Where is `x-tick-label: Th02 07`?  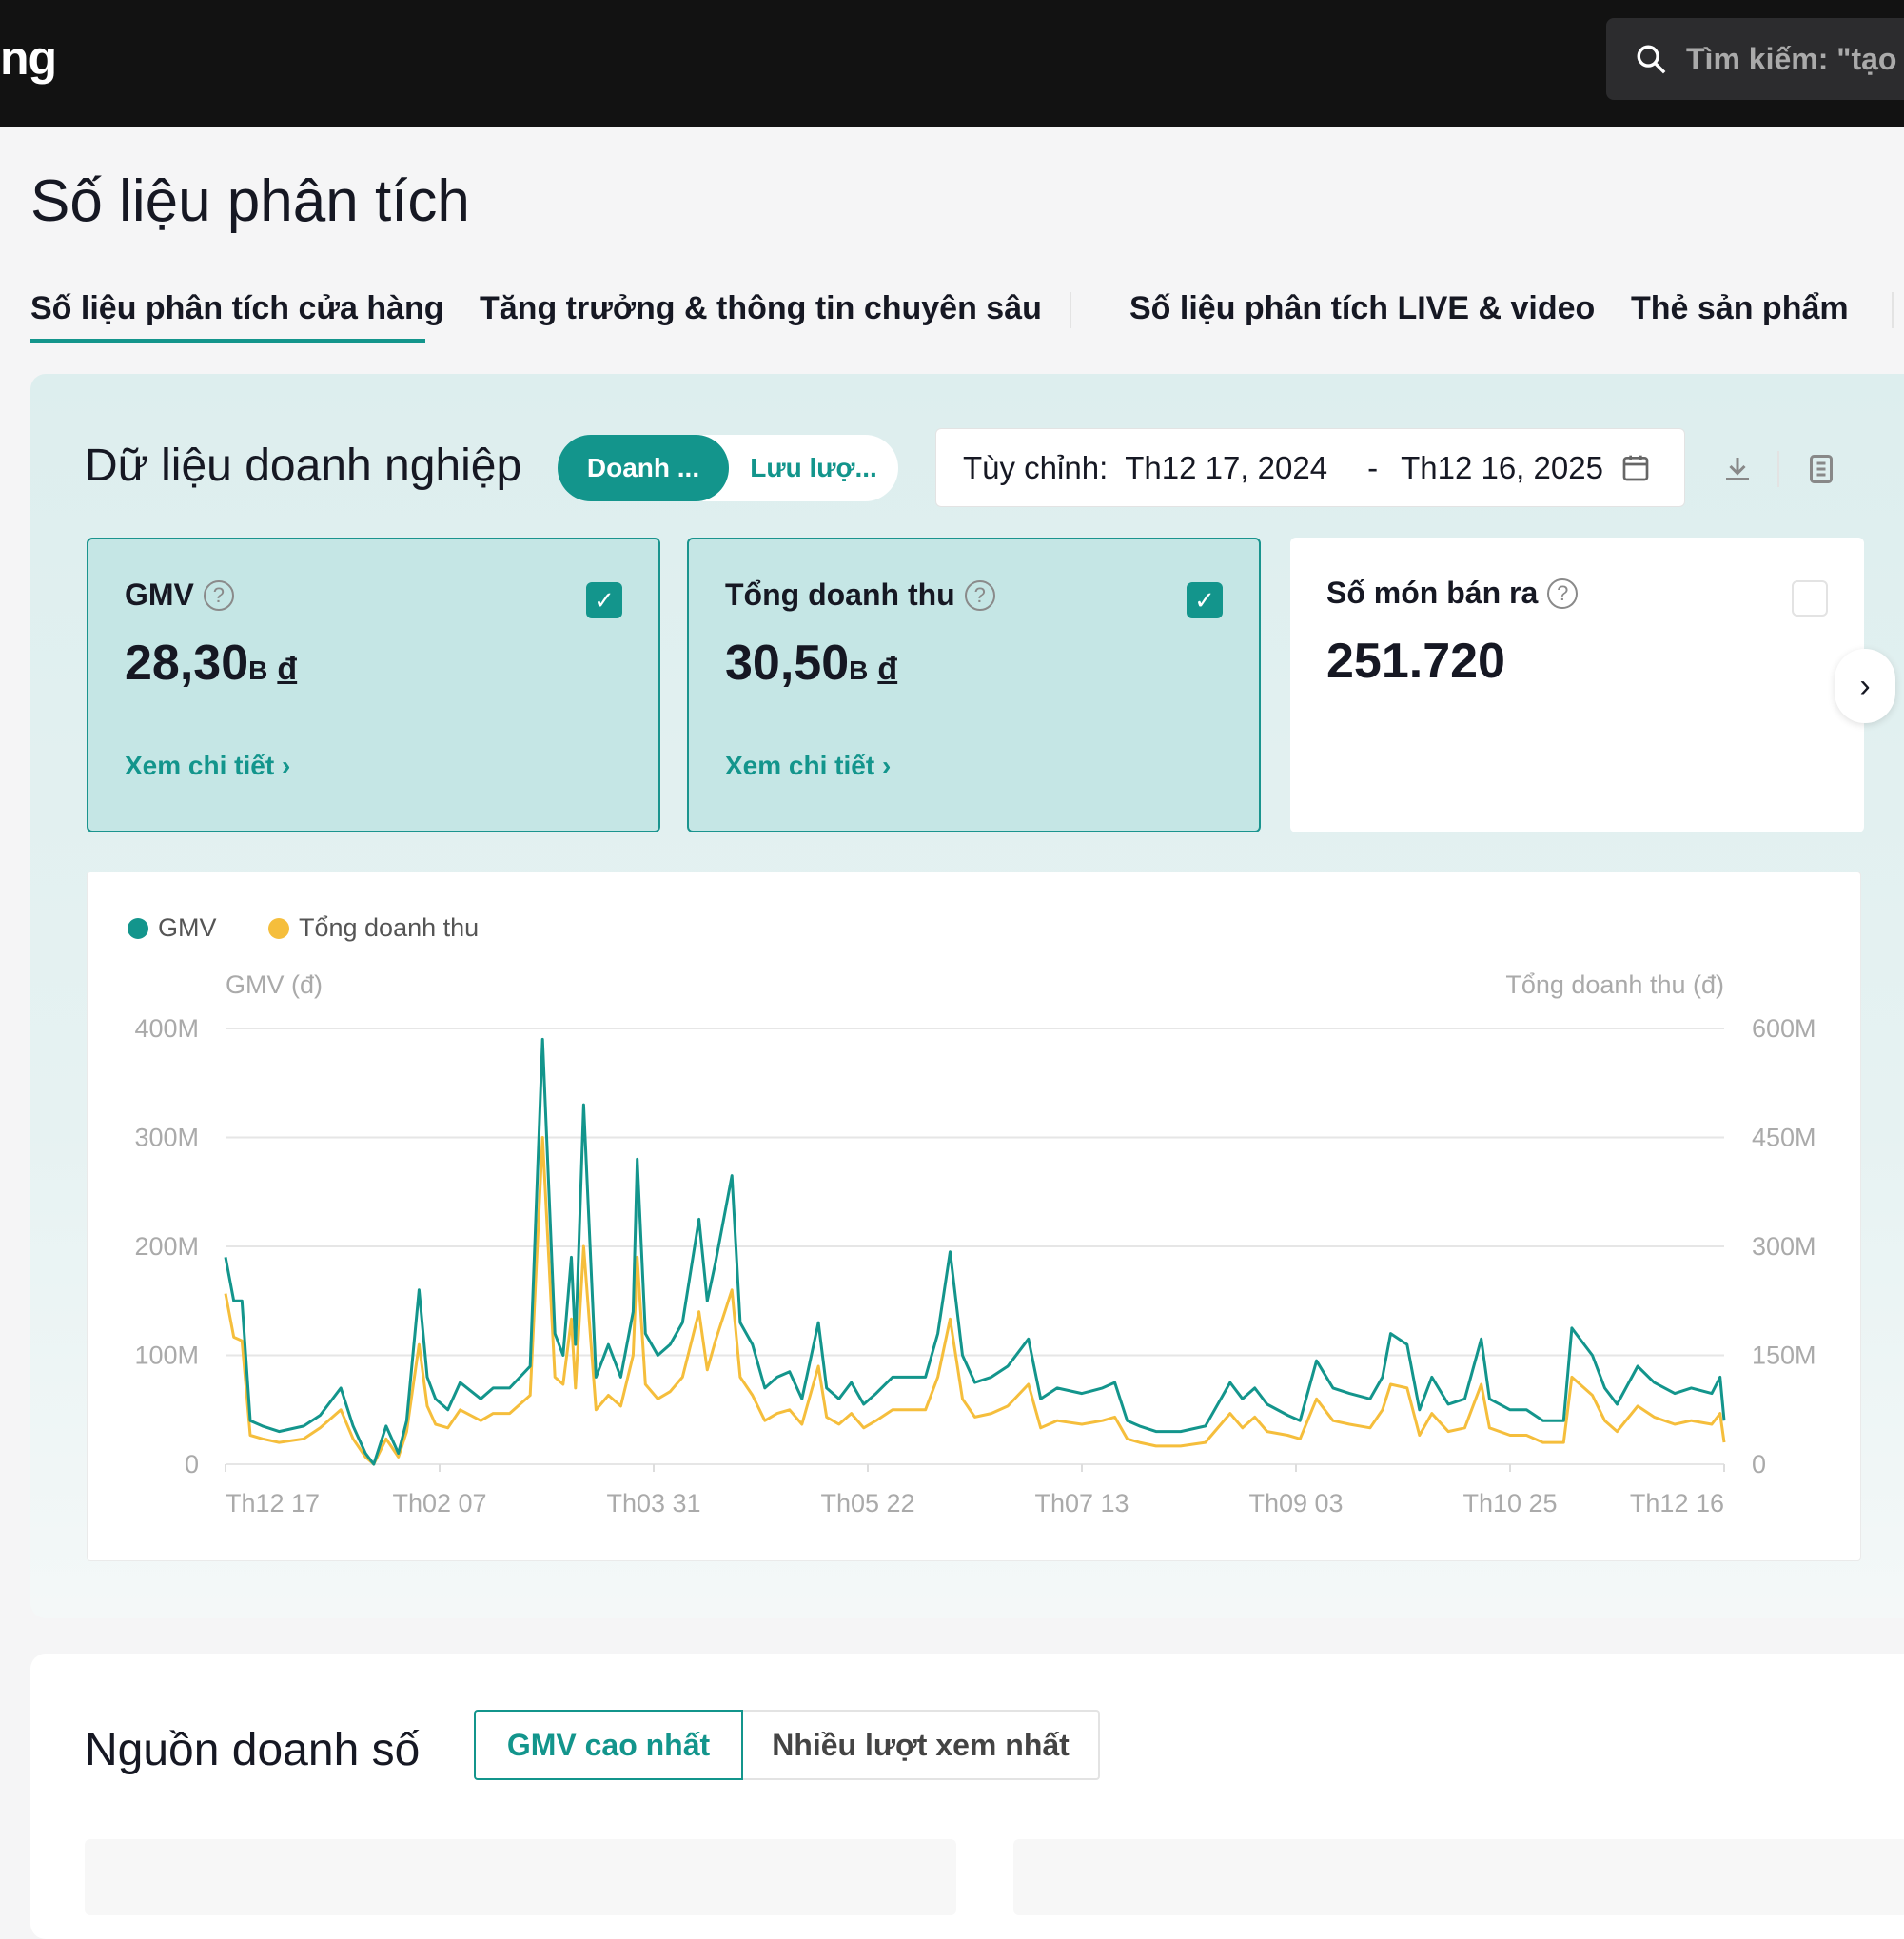 x-tick-label: Th02 07 is located at coordinates (439, 1504).